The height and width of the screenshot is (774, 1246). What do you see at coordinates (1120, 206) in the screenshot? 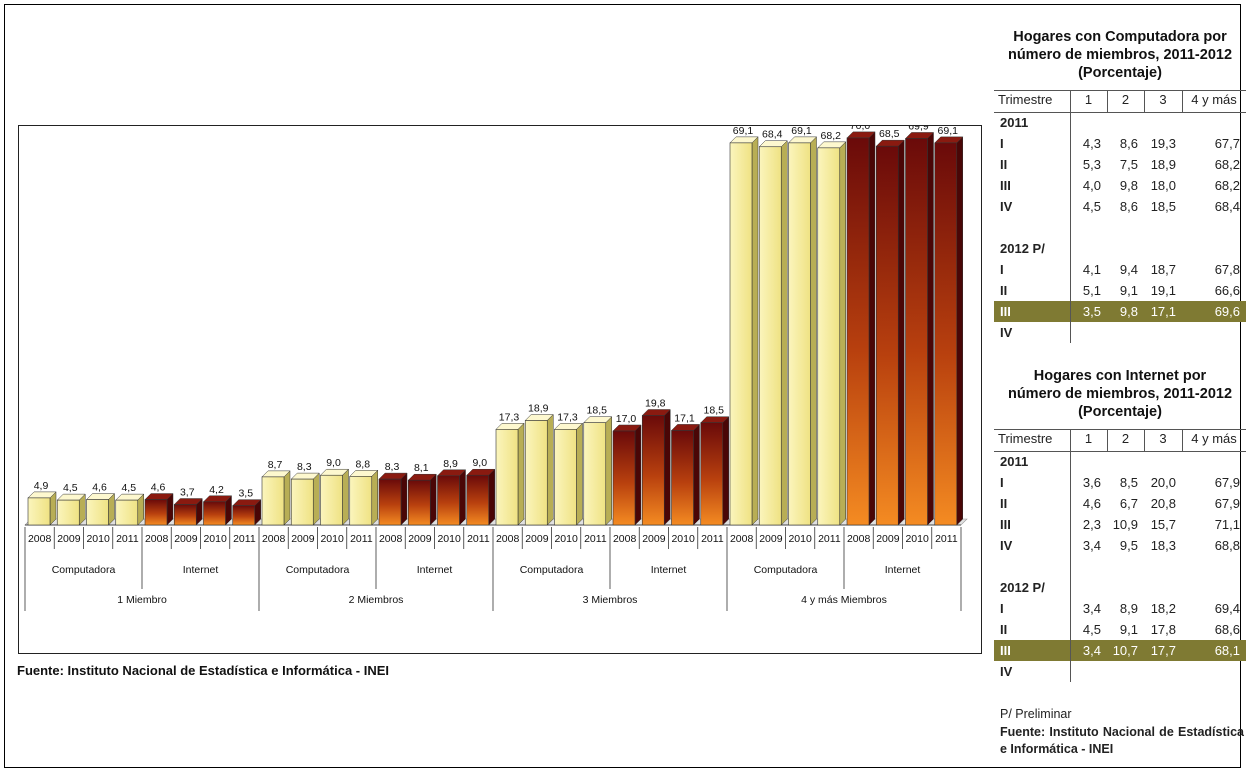
I see `table1-row: IV 4,5 8,6 18,5 68,4` at bounding box center [1120, 206].